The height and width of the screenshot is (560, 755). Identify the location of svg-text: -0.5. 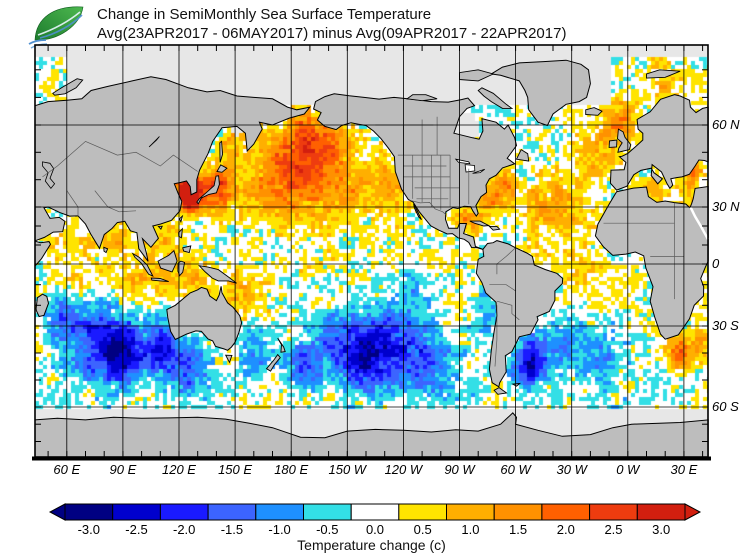
(327, 529).